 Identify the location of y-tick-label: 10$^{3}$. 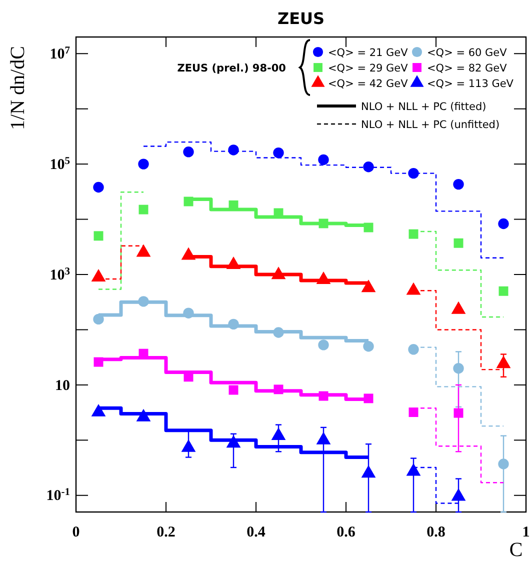
(60, 275).